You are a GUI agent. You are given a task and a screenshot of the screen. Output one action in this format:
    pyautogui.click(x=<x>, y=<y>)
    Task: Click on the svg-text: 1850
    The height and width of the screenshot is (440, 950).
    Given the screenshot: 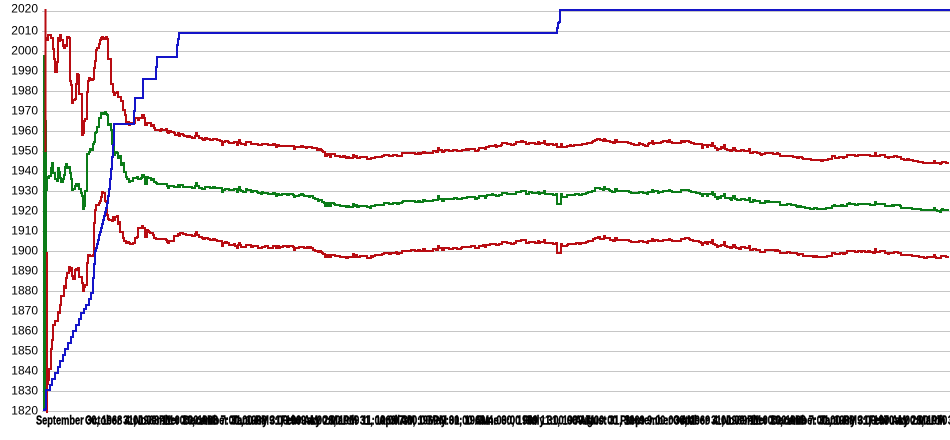 What is the action you would take?
    pyautogui.click(x=24, y=351)
    